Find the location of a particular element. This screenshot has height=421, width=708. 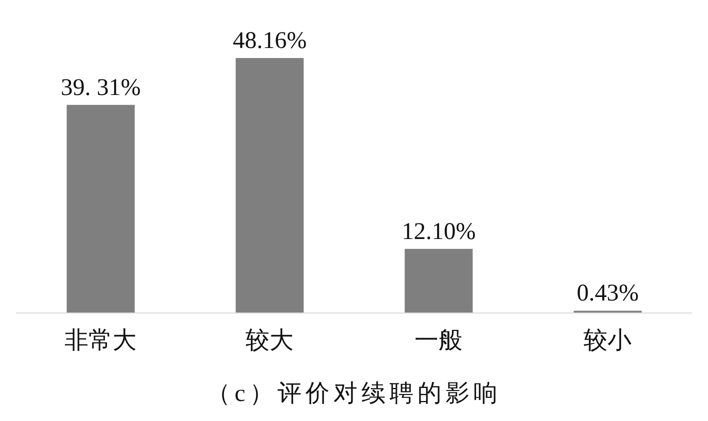

x-tick-label: 非常大 is located at coordinates (100, 341).